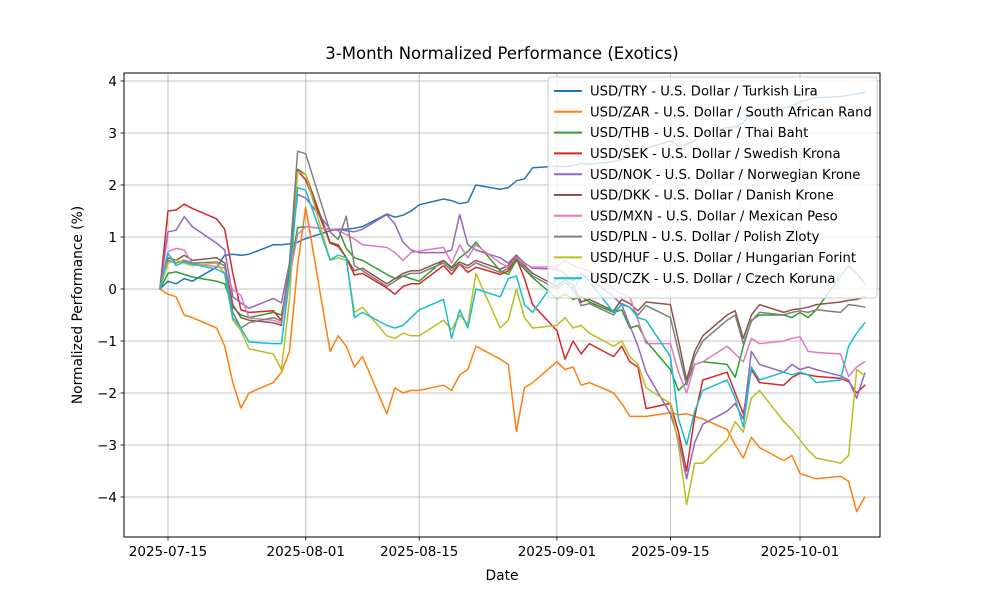 The width and height of the screenshot is (1000, 600). What do you see at coordinates (168, 552) in the screenshot?
I see `x-tick-label-2025-07-15: 2025-07-15` at bounding box center [168, 552].